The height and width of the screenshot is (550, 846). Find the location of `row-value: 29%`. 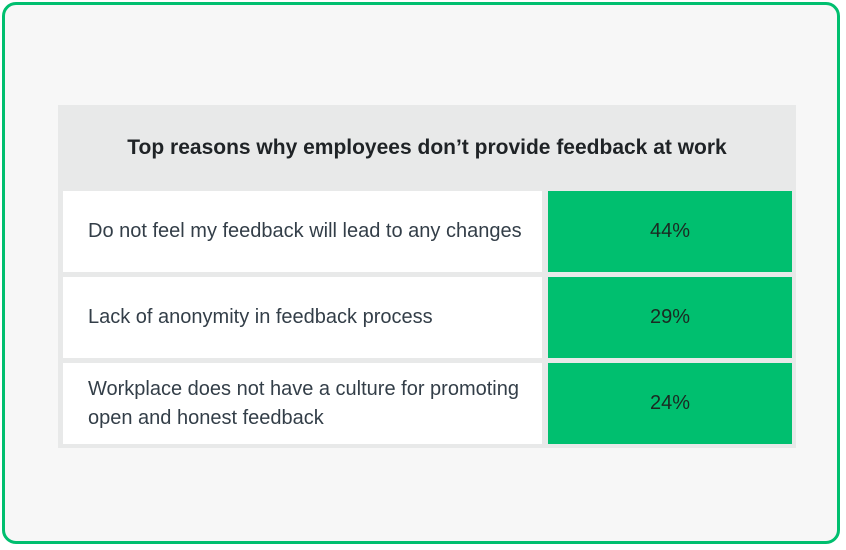

row-value: 29% is located at coordinates (670, 317).